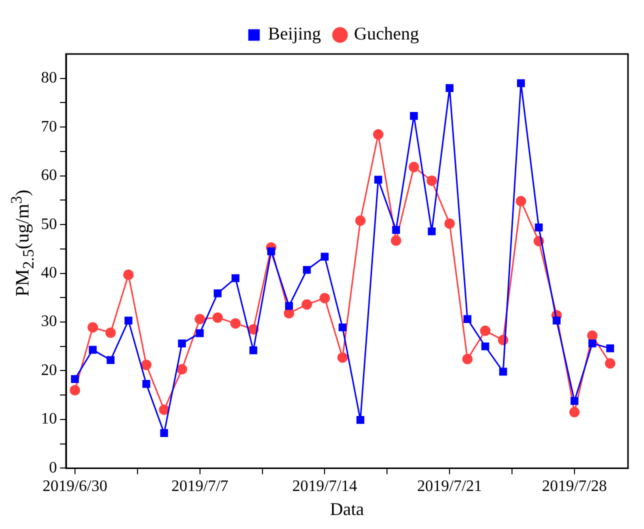 The width and height of the screenshot is (644, 529). What do you see at coordinates (49, 419) in the screenshot?
I see `y-tick-label: 10` at bounding box center [49, 419].